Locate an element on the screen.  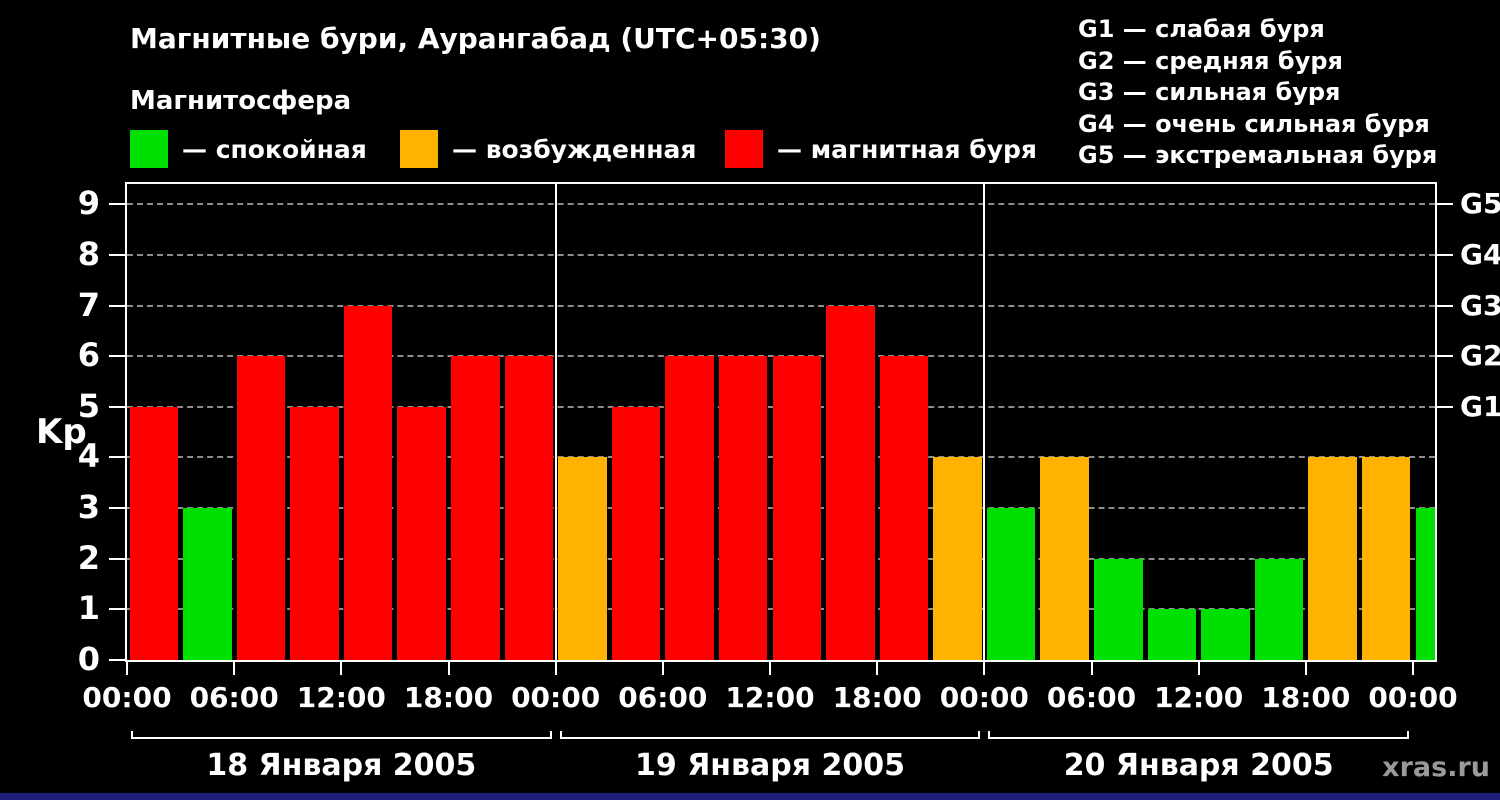
y-tick-label: 0 is located at coordinates (88, 659).